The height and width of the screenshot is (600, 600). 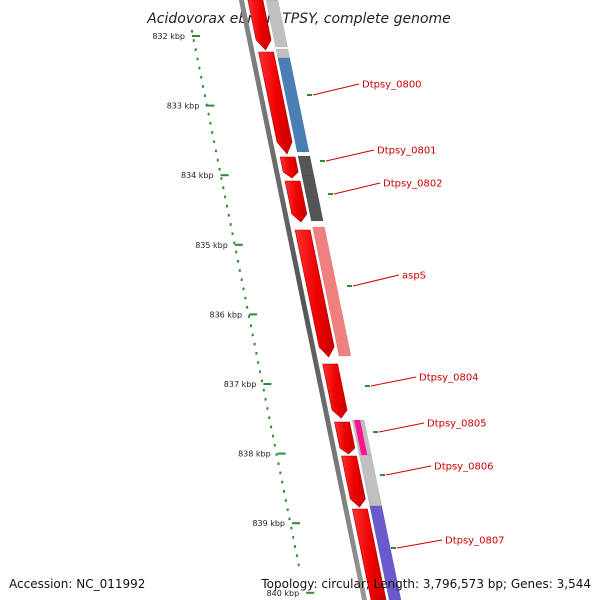 What do you see at coordinates (407, 151) in the screenshot?
I see `gene-label: Dtpsy_0801` at bounding box center [407, 151].